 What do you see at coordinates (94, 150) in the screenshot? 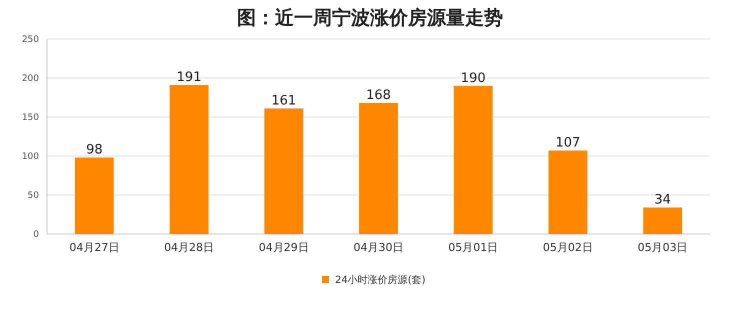
I see `data-label: 98` at bounding box center [94, 150].